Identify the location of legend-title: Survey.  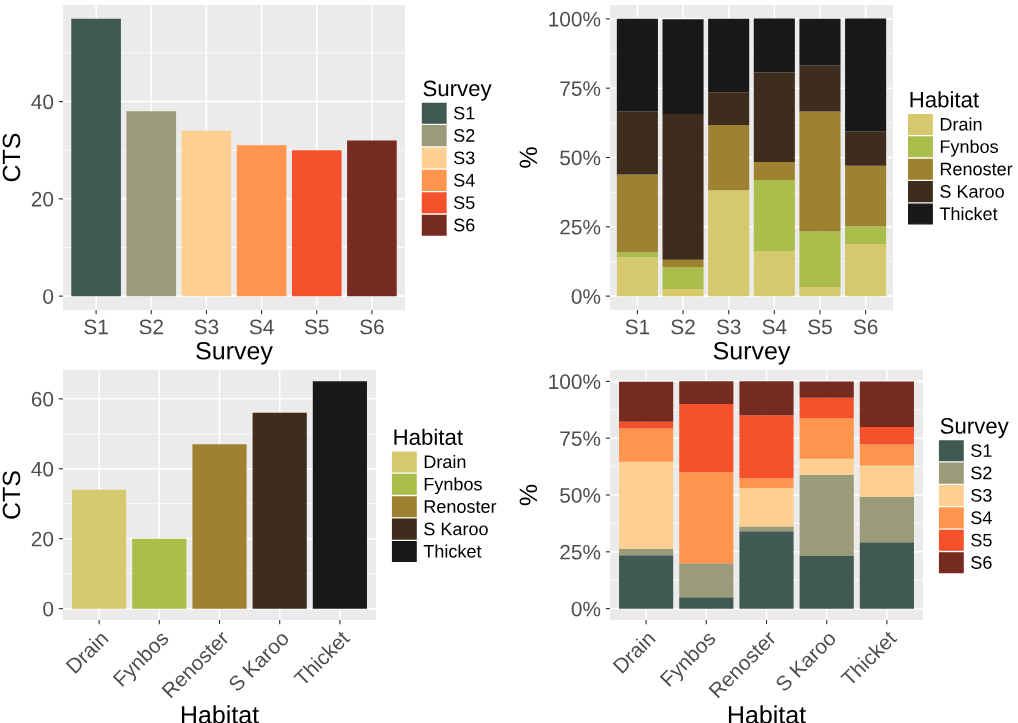
(457, 90).